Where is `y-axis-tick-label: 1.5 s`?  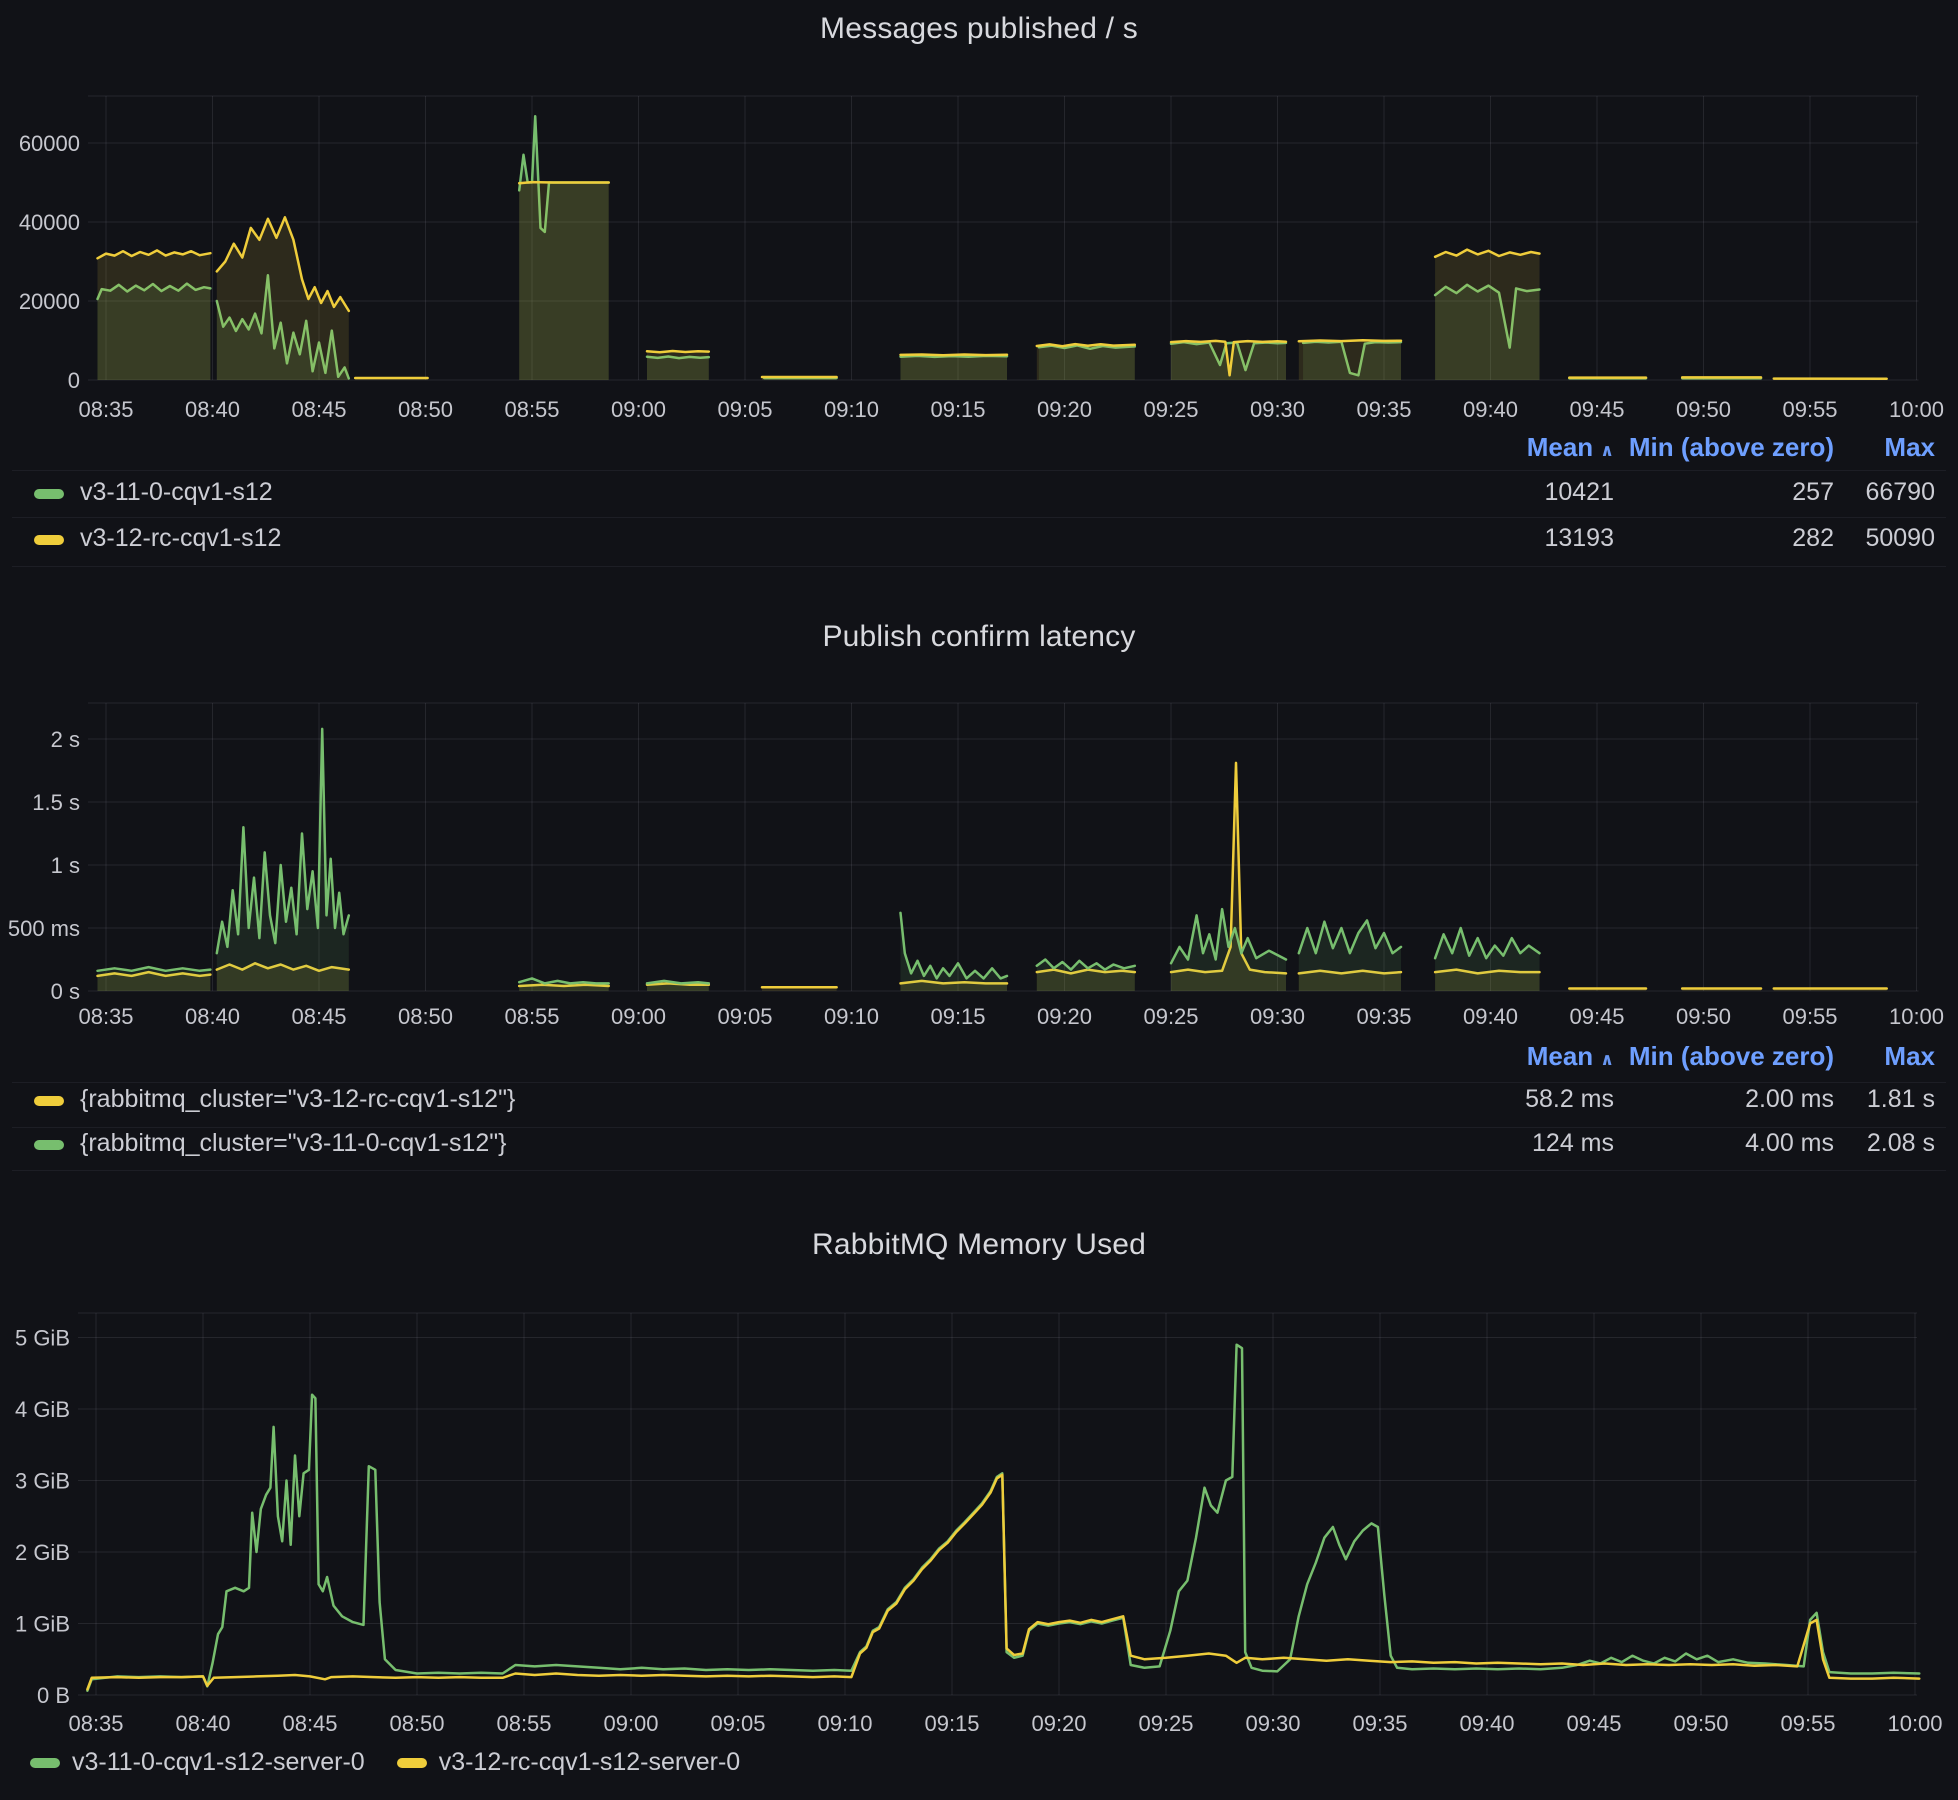
y-axis-tick-label: 1.5 s is located at coordinates (56, 802).